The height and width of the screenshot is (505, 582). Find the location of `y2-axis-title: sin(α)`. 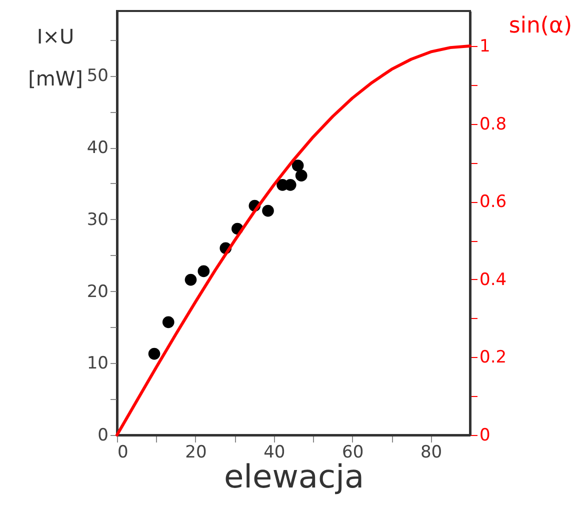

y2-axis-title: sin(α) is located at coordinates (540, 26).